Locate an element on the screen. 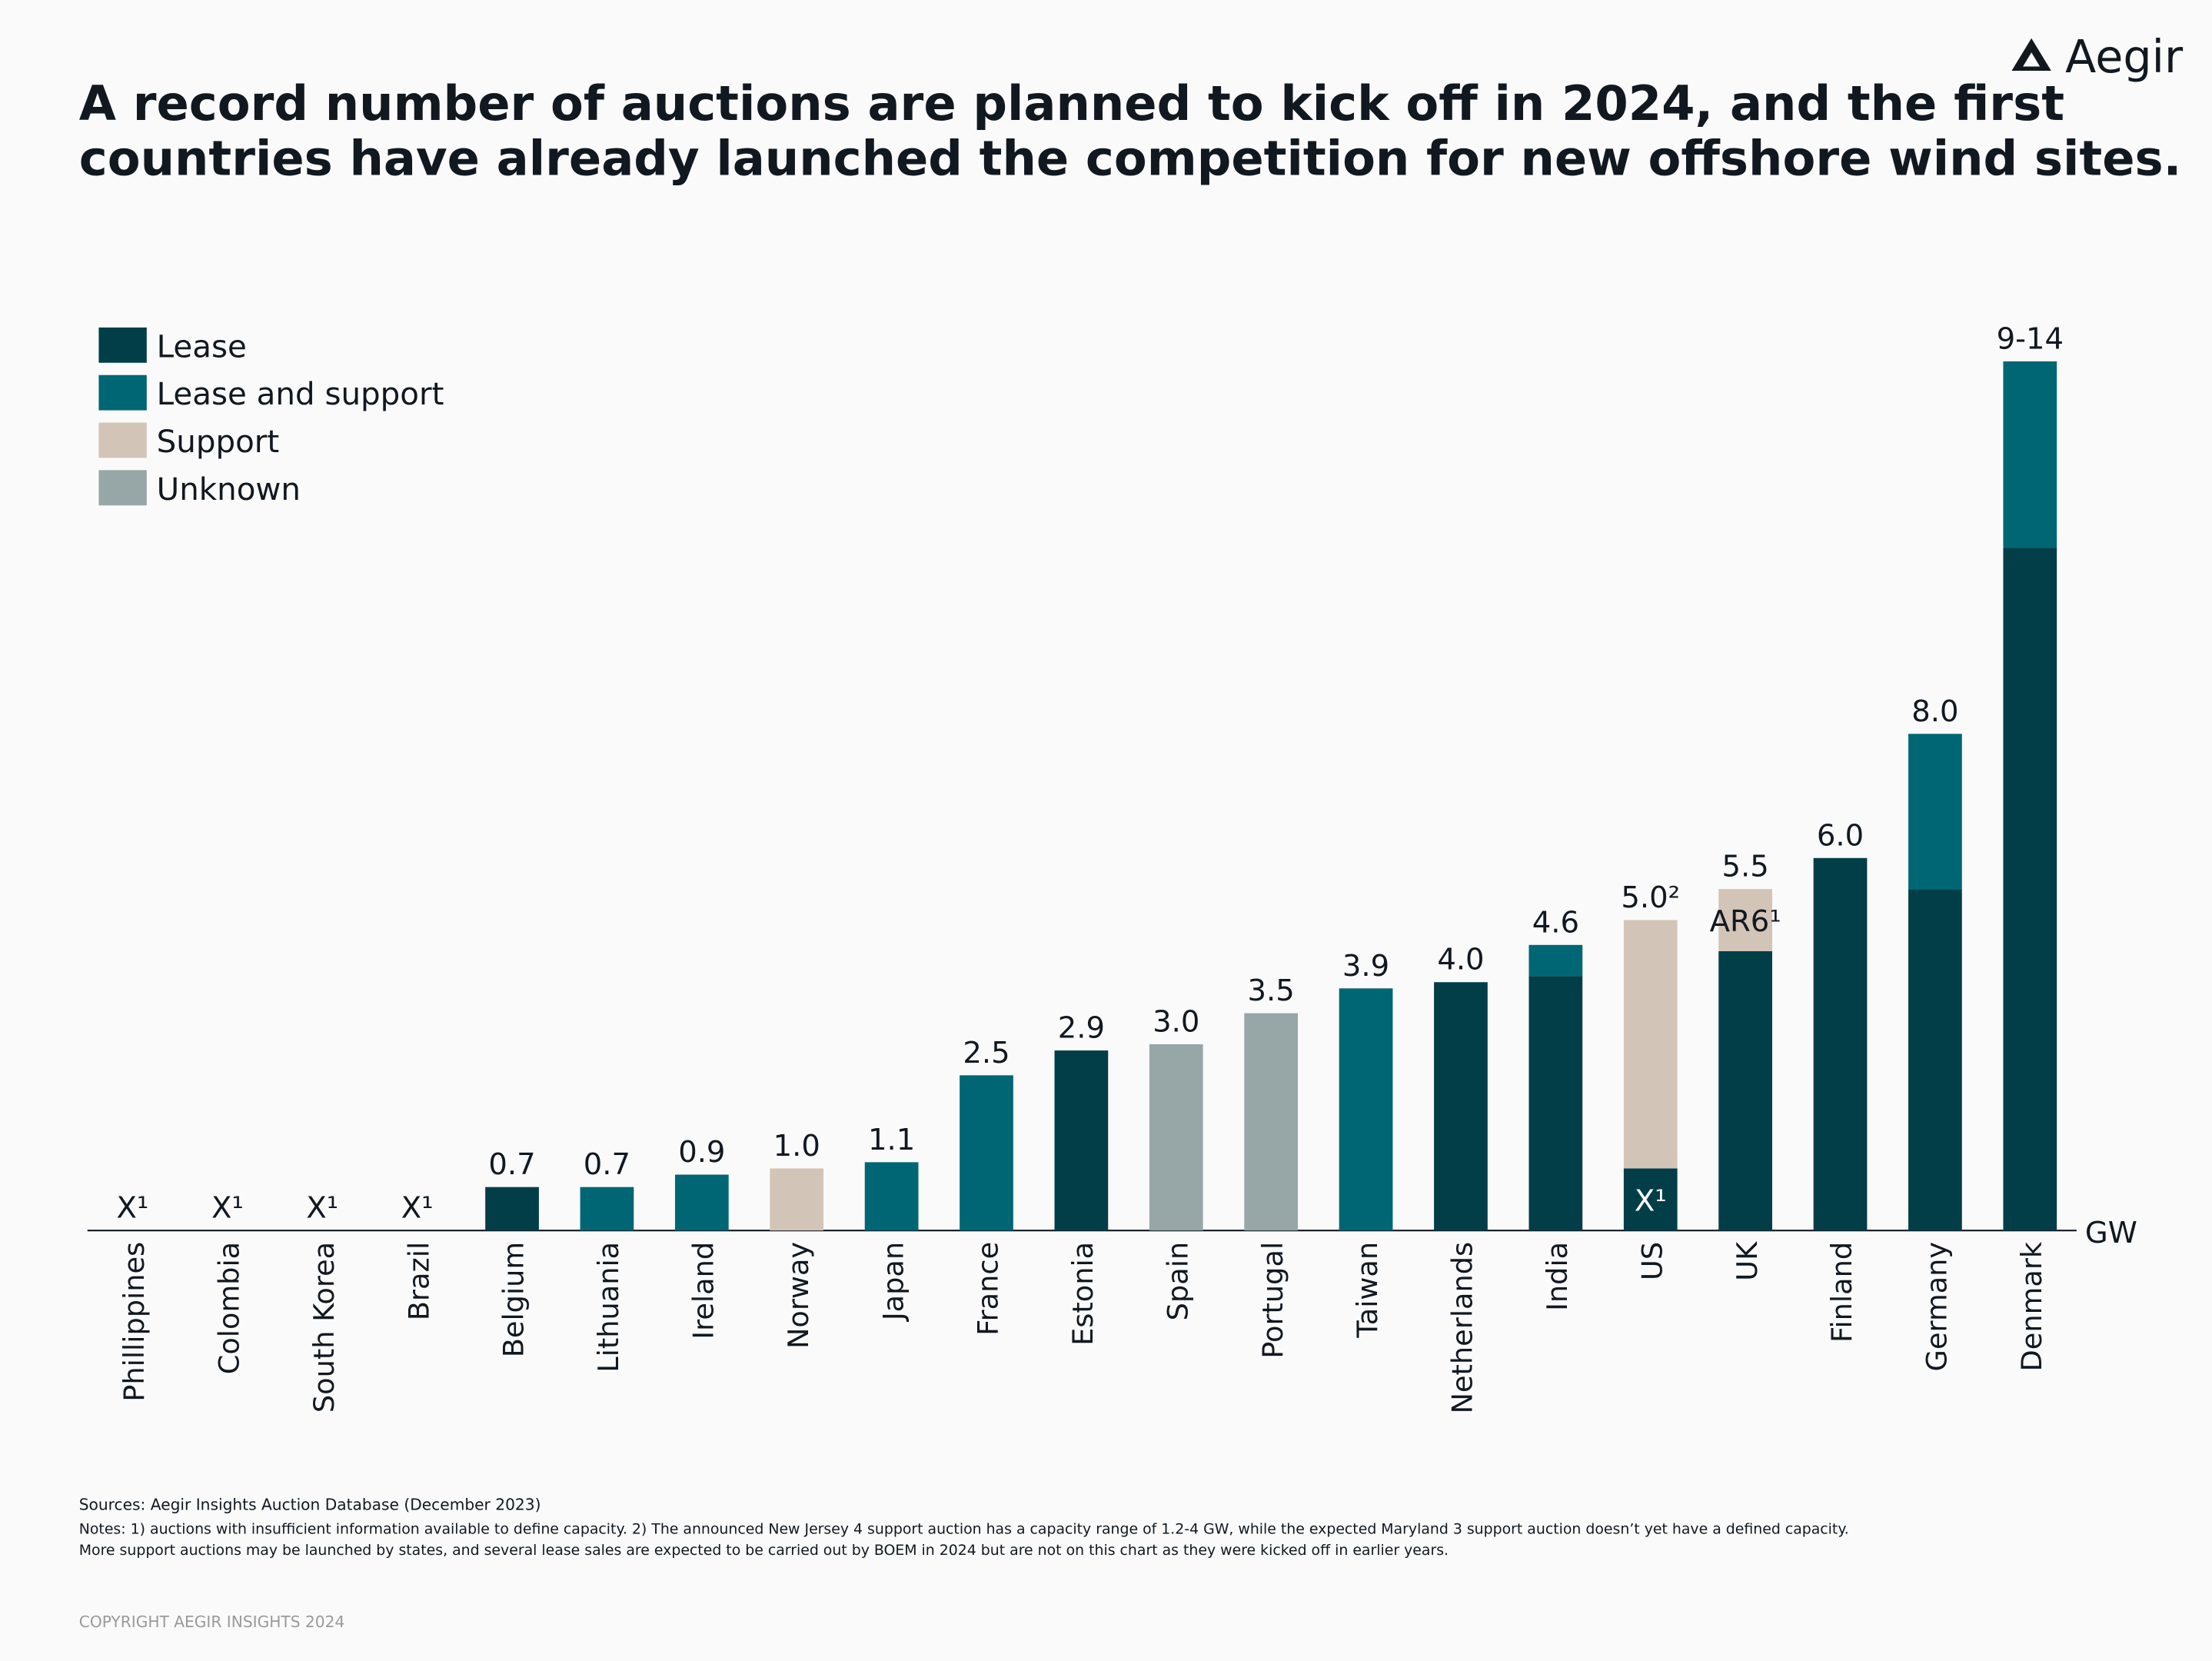 The width and height of the screenshot is (2212, 1661). x-tick-label: South Korea is located at coordinates (324, 1327).